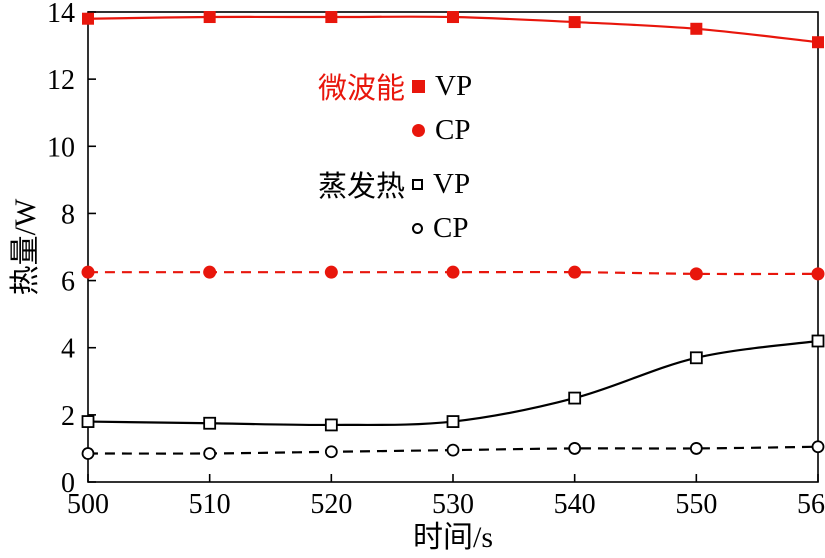  I want to click on legend-row-microwave-cp: CP, so click(395, 130).